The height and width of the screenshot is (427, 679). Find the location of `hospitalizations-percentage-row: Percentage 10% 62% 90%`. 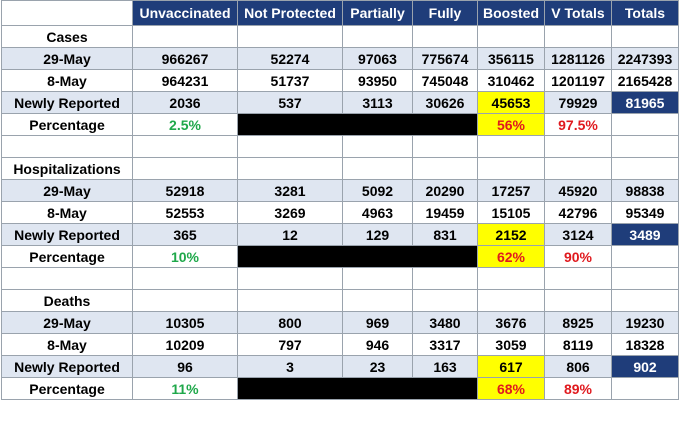

hospitalizations-percentage-row: Percentage 10% 62% 90% is located at coordinates (340, 256).